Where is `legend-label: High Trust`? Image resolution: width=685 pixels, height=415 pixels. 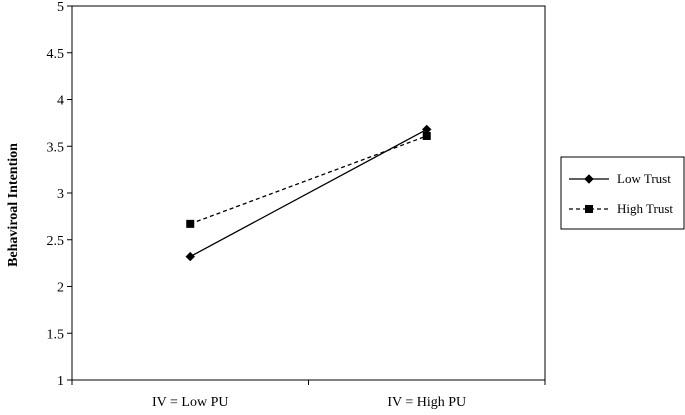 legend-label: High Trust is located at coordinates (645, 208).